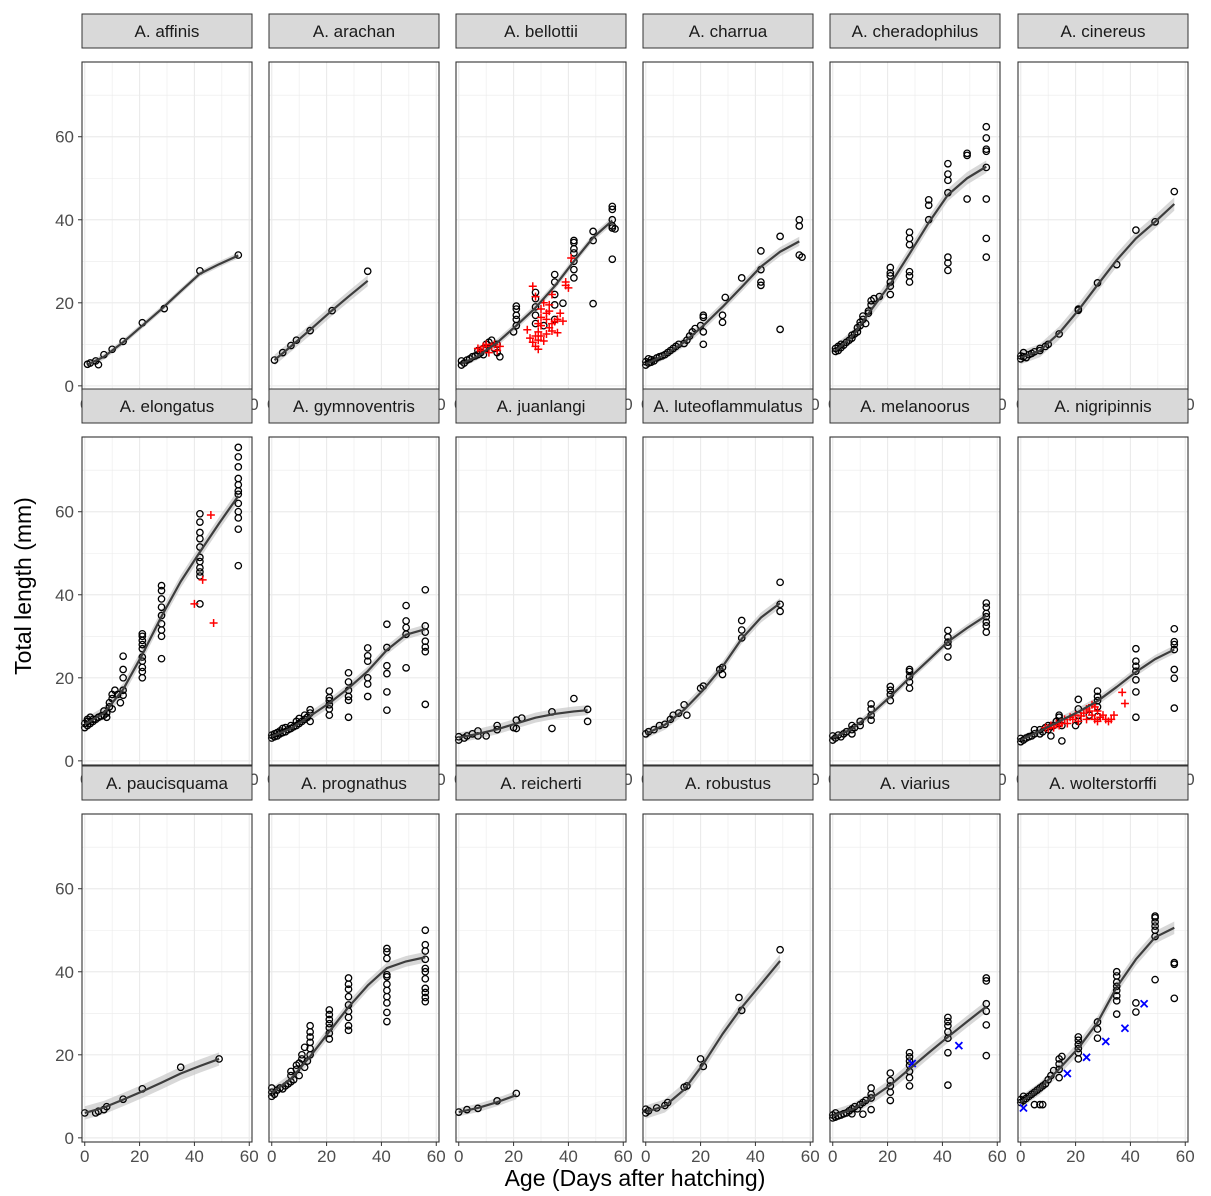  I want to click on facet-title: A. elongatus, so click(167, 406).